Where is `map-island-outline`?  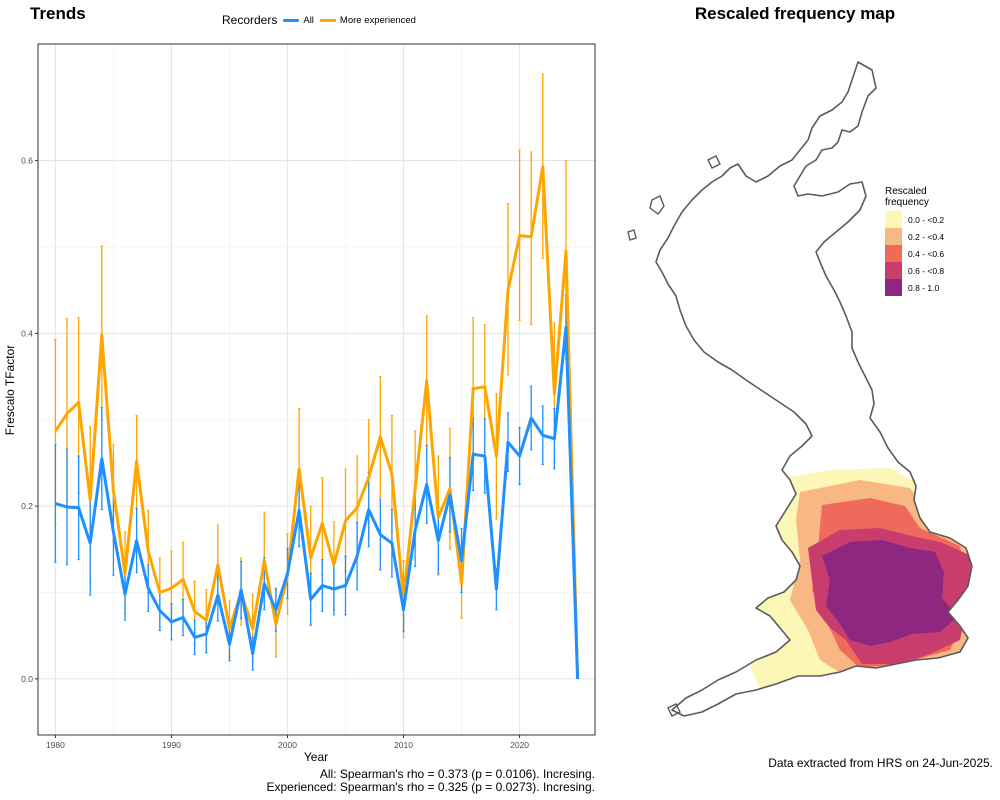 map-island-outline is located at coordinates (657, 205).